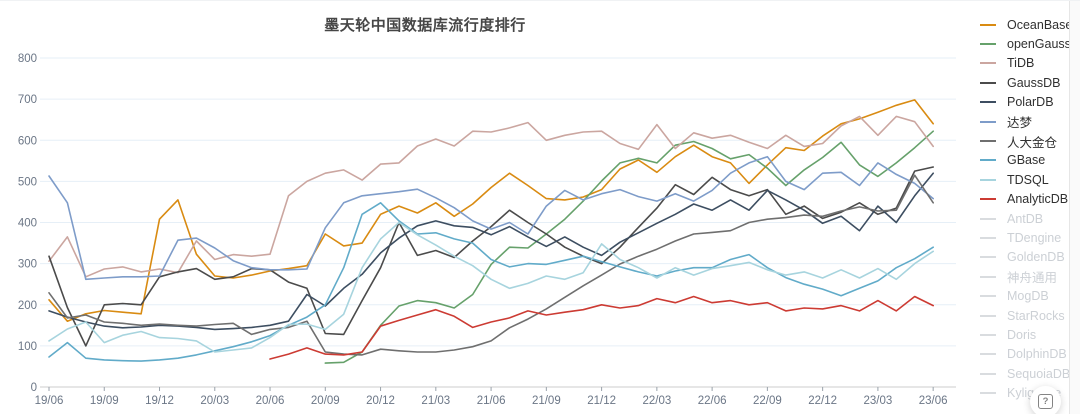 The image size is (1080, 414). Describe the element at coordinates (27, 224) in the screenshot. I see `y-axis-label: 400` at that location.